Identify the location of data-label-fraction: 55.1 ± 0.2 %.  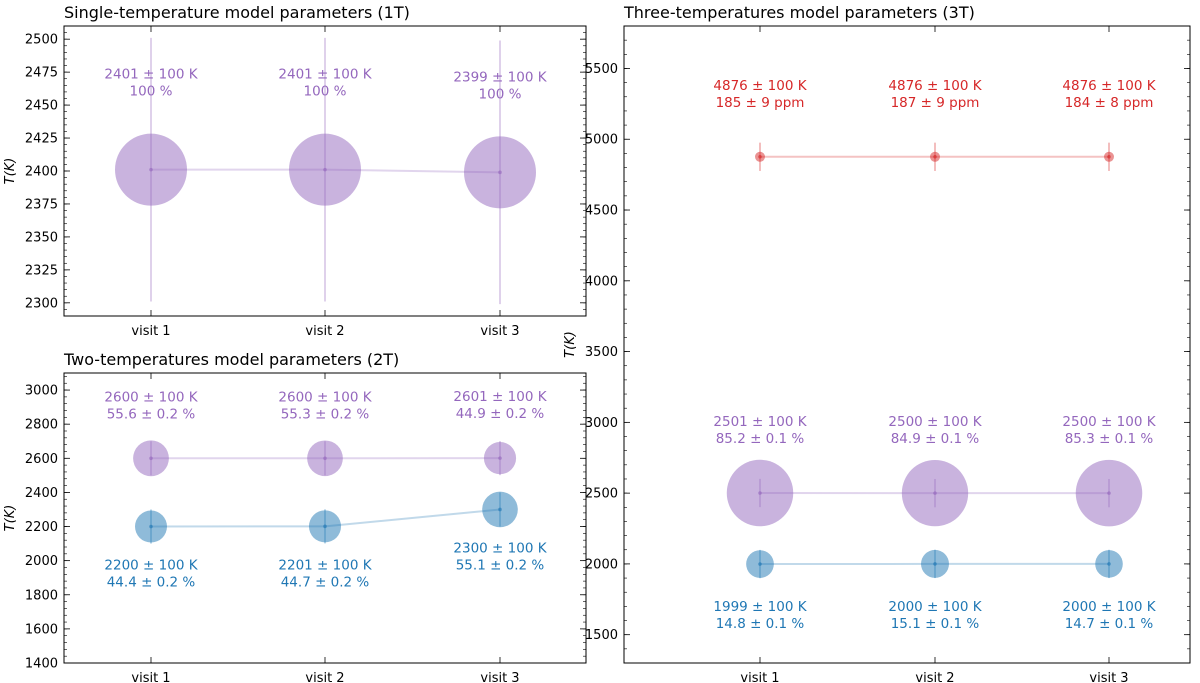
(500, 565).